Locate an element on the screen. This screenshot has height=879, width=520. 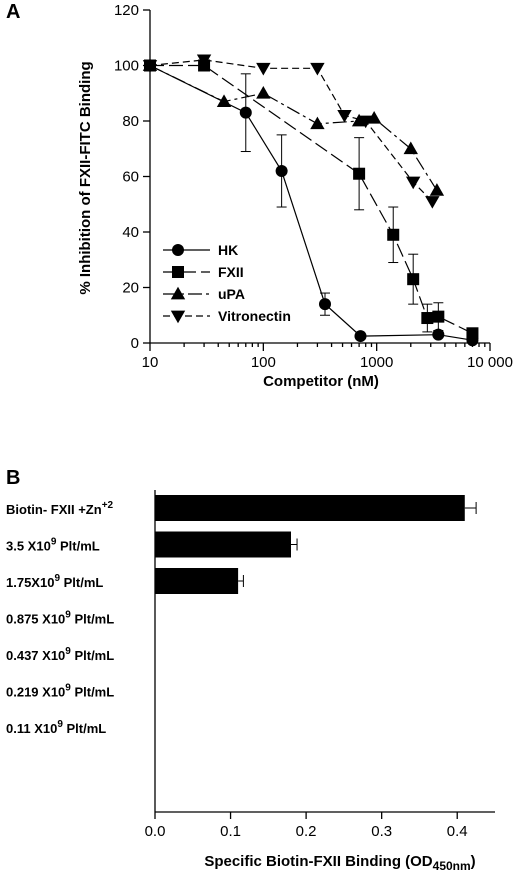
panel-b-x-tick-label: 0.1 is located at coordinates (230, 831).